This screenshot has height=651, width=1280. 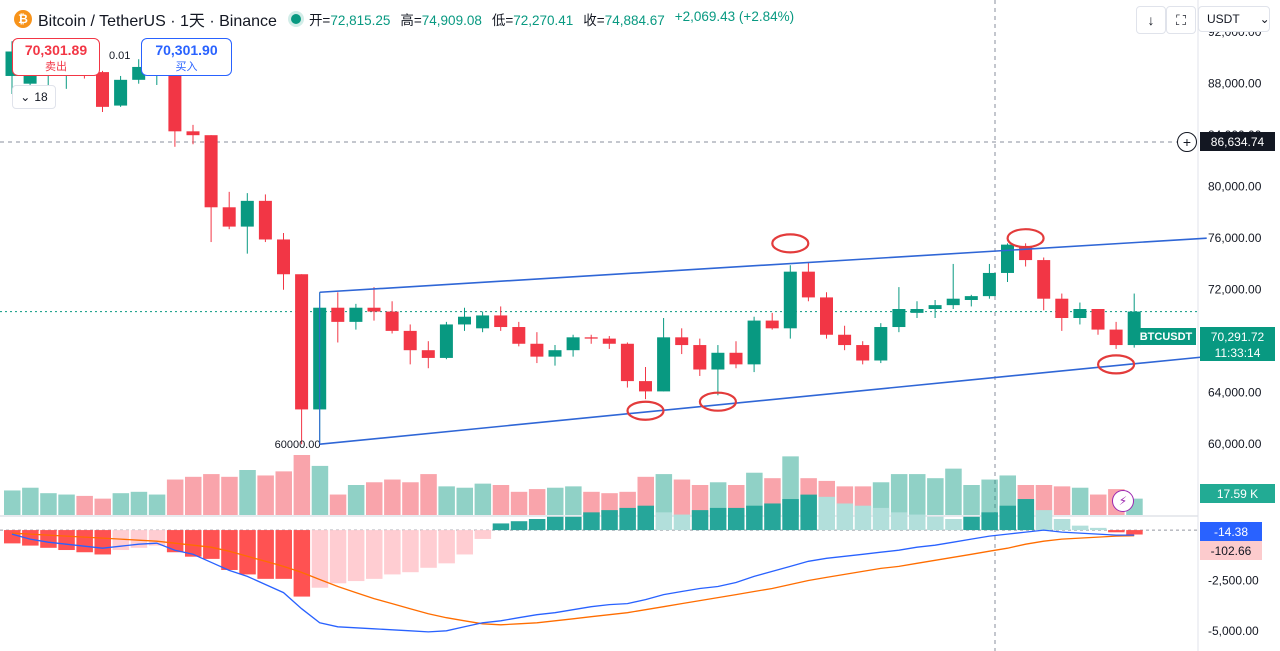 I want to click on sell-price: 70,301.89, so click(x=56, y=50).